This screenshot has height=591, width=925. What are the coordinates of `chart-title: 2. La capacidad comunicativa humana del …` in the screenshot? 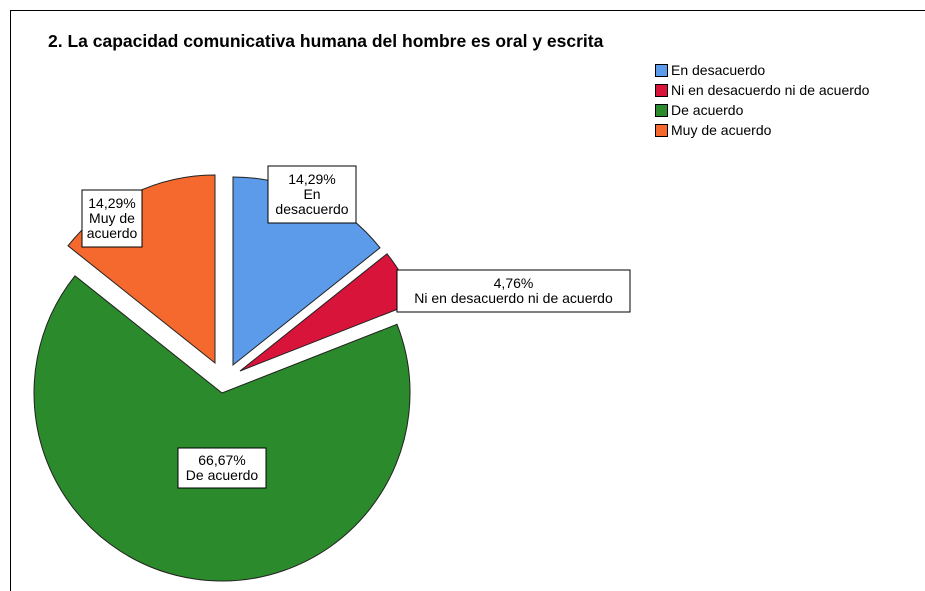 It's located at (326, 41).